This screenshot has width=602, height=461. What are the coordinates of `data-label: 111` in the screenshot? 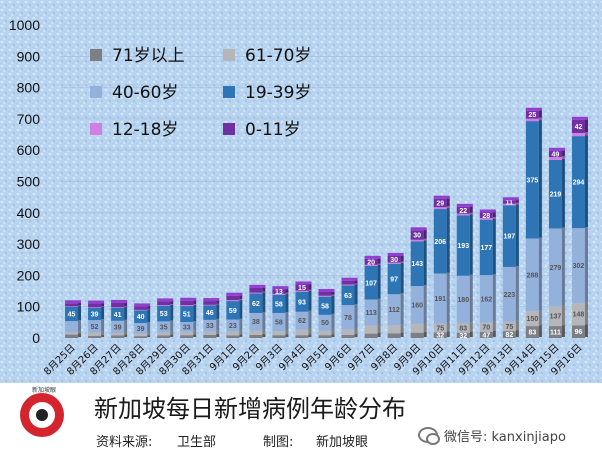 It's located at (555, 333).